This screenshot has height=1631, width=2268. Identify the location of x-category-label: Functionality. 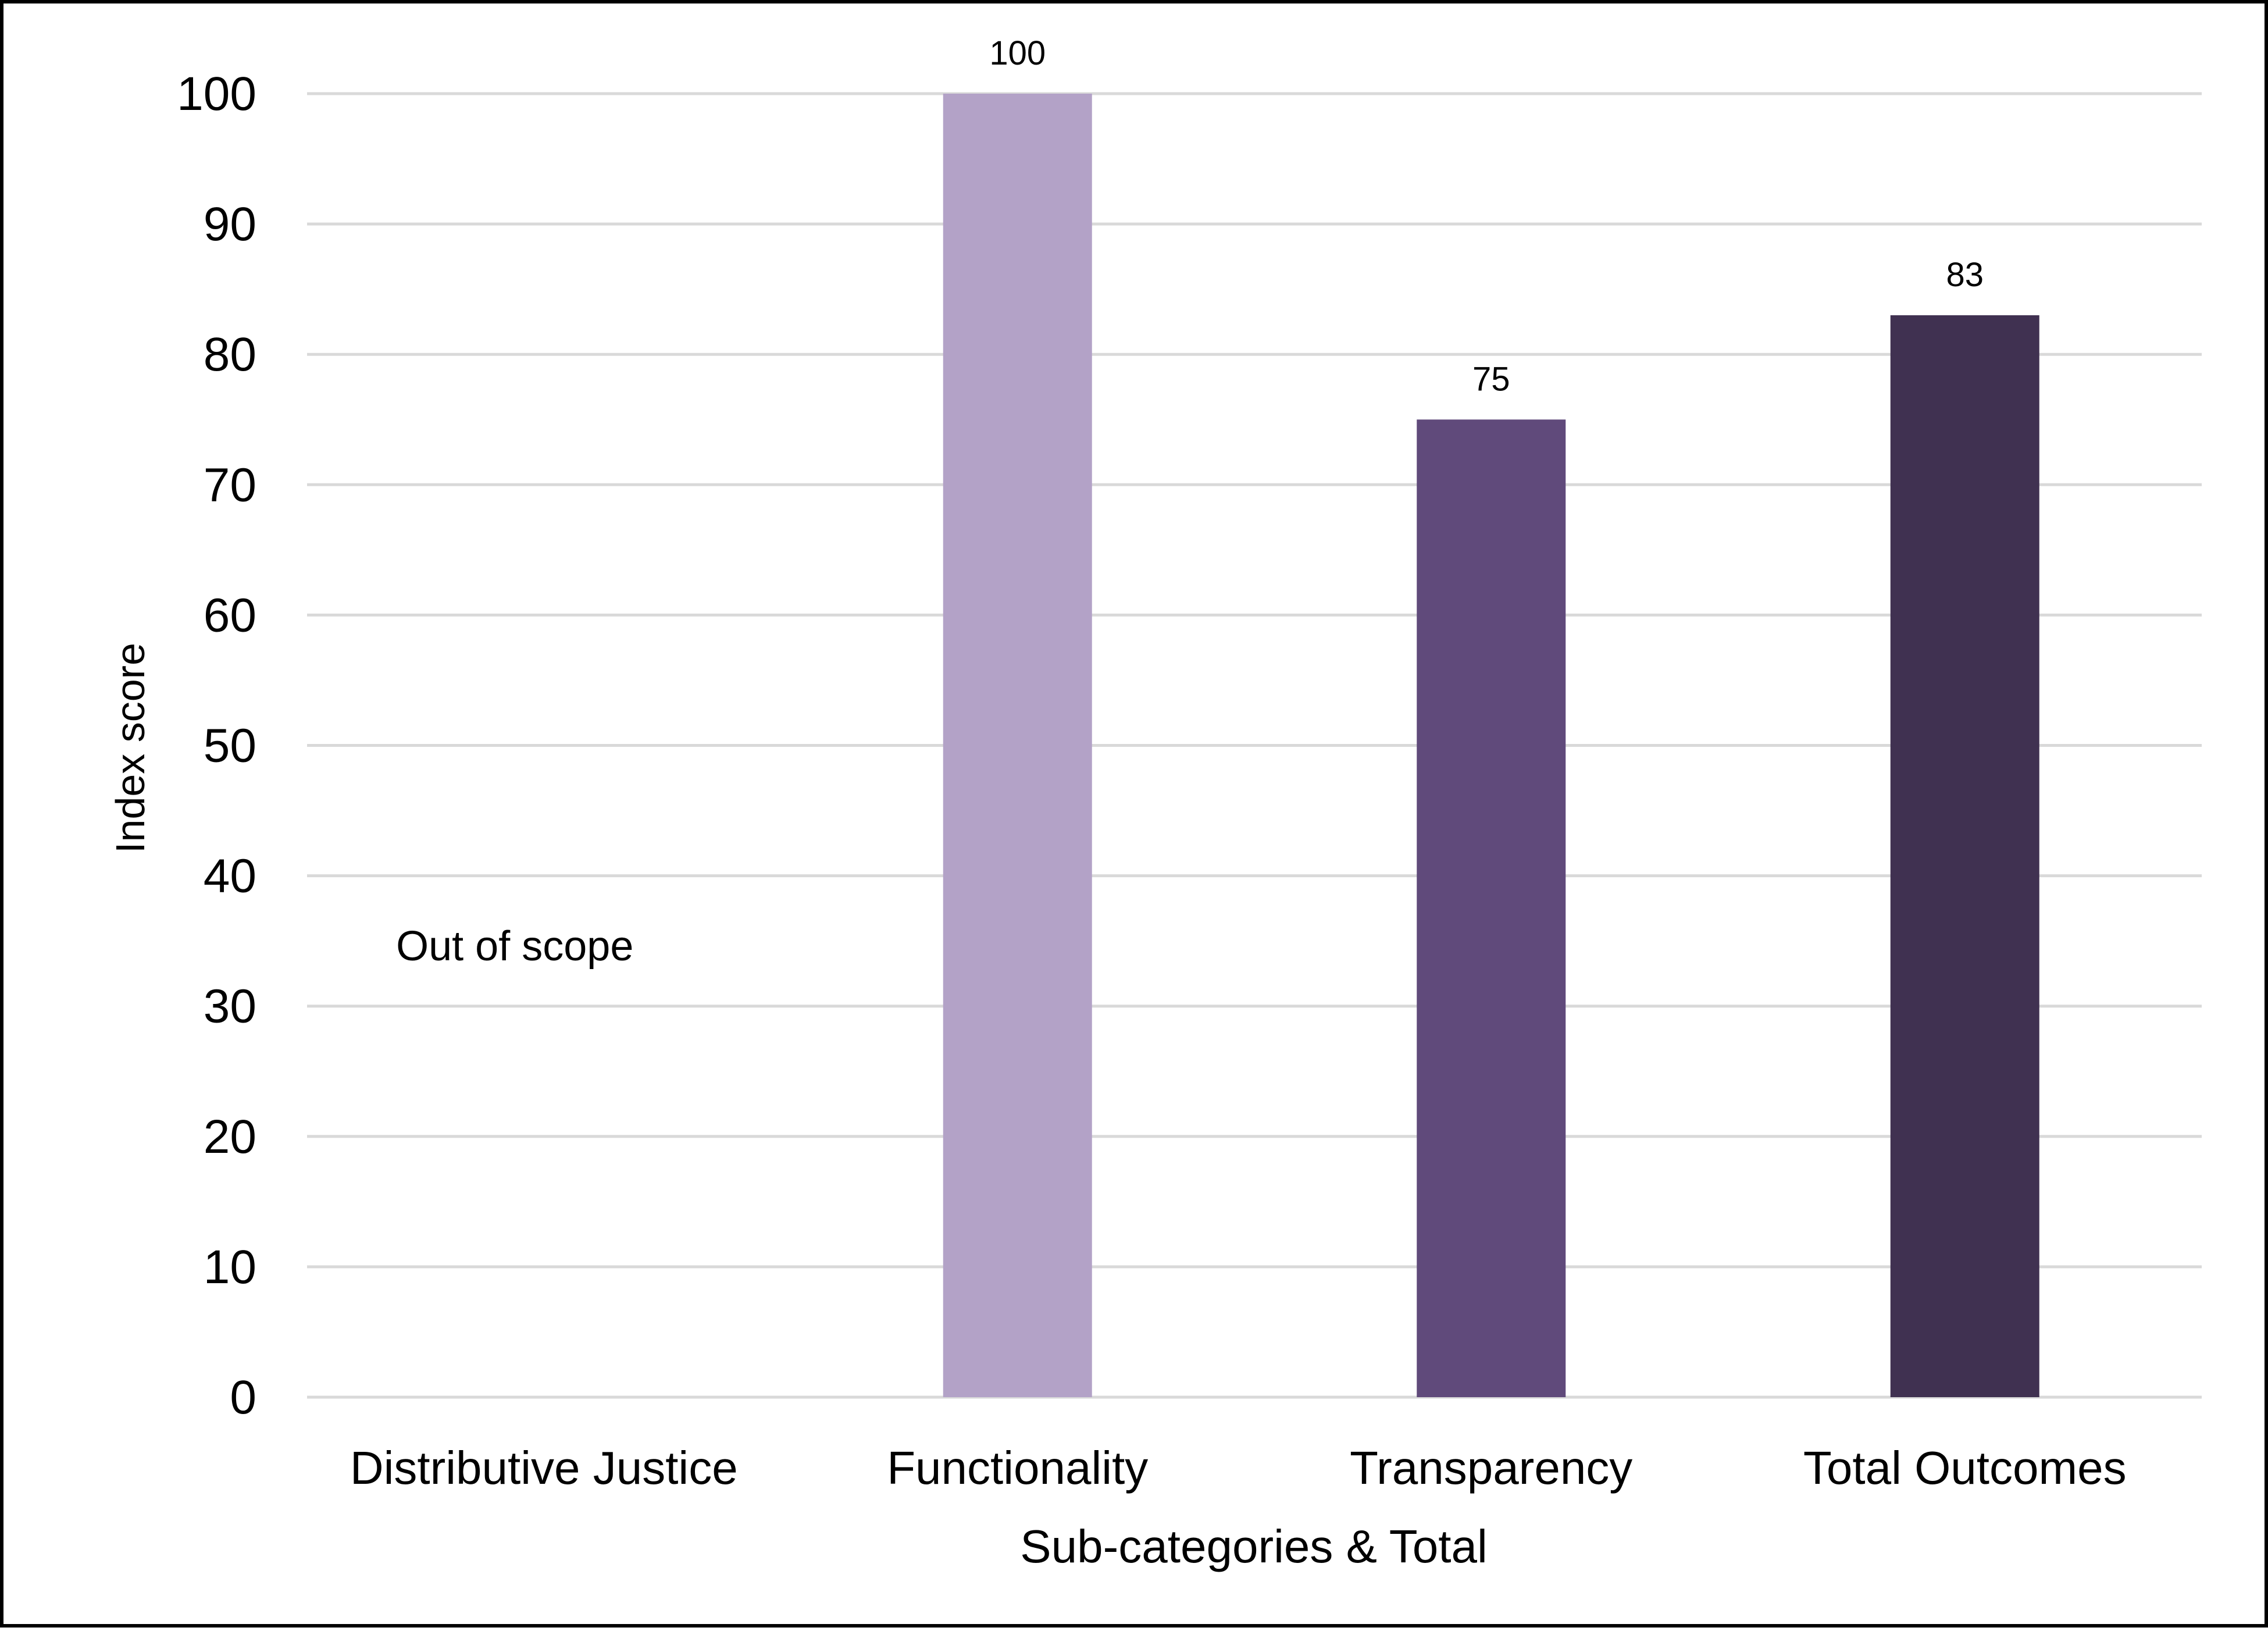
(1018, 1468).